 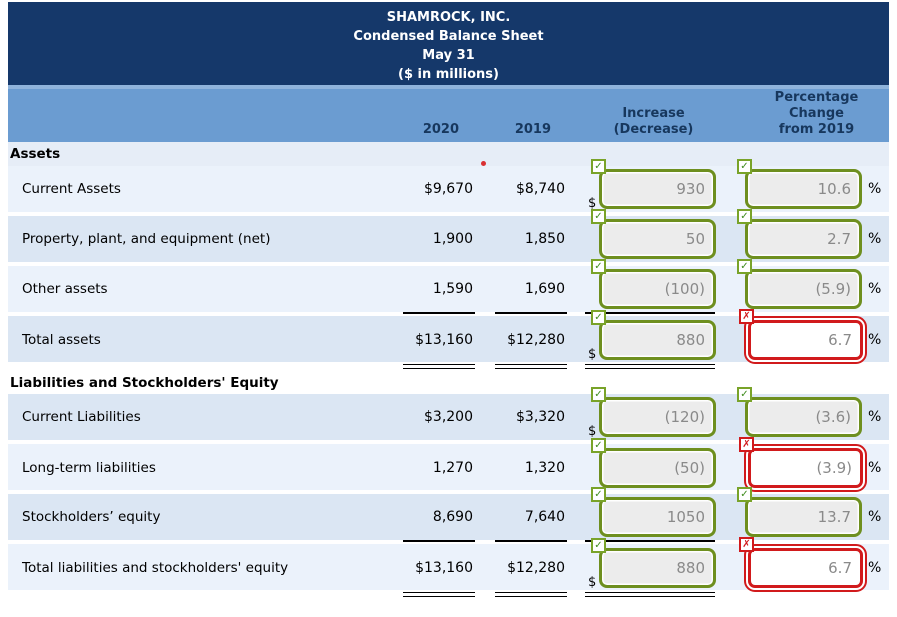 What do you see at coordinates (71, 189) in the screenshot?
I see `row-label: Current Assets` at bounding box center [71, 189].